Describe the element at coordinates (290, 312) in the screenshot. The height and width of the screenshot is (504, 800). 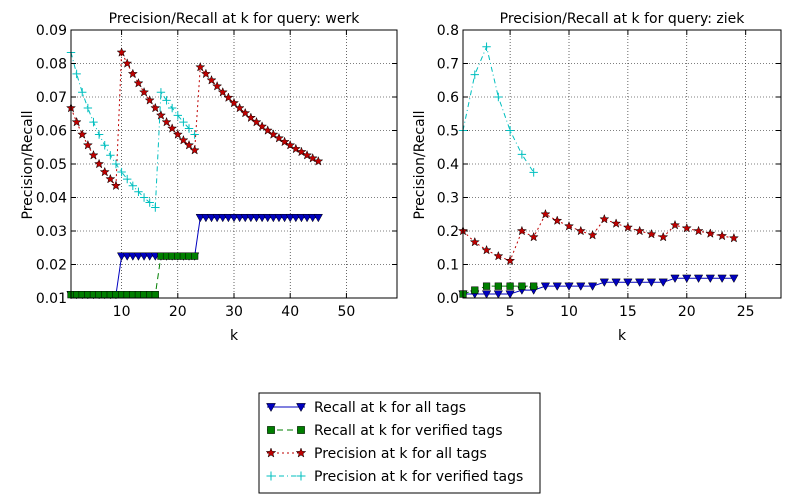
I see `x-tick-label: 40` at that location.